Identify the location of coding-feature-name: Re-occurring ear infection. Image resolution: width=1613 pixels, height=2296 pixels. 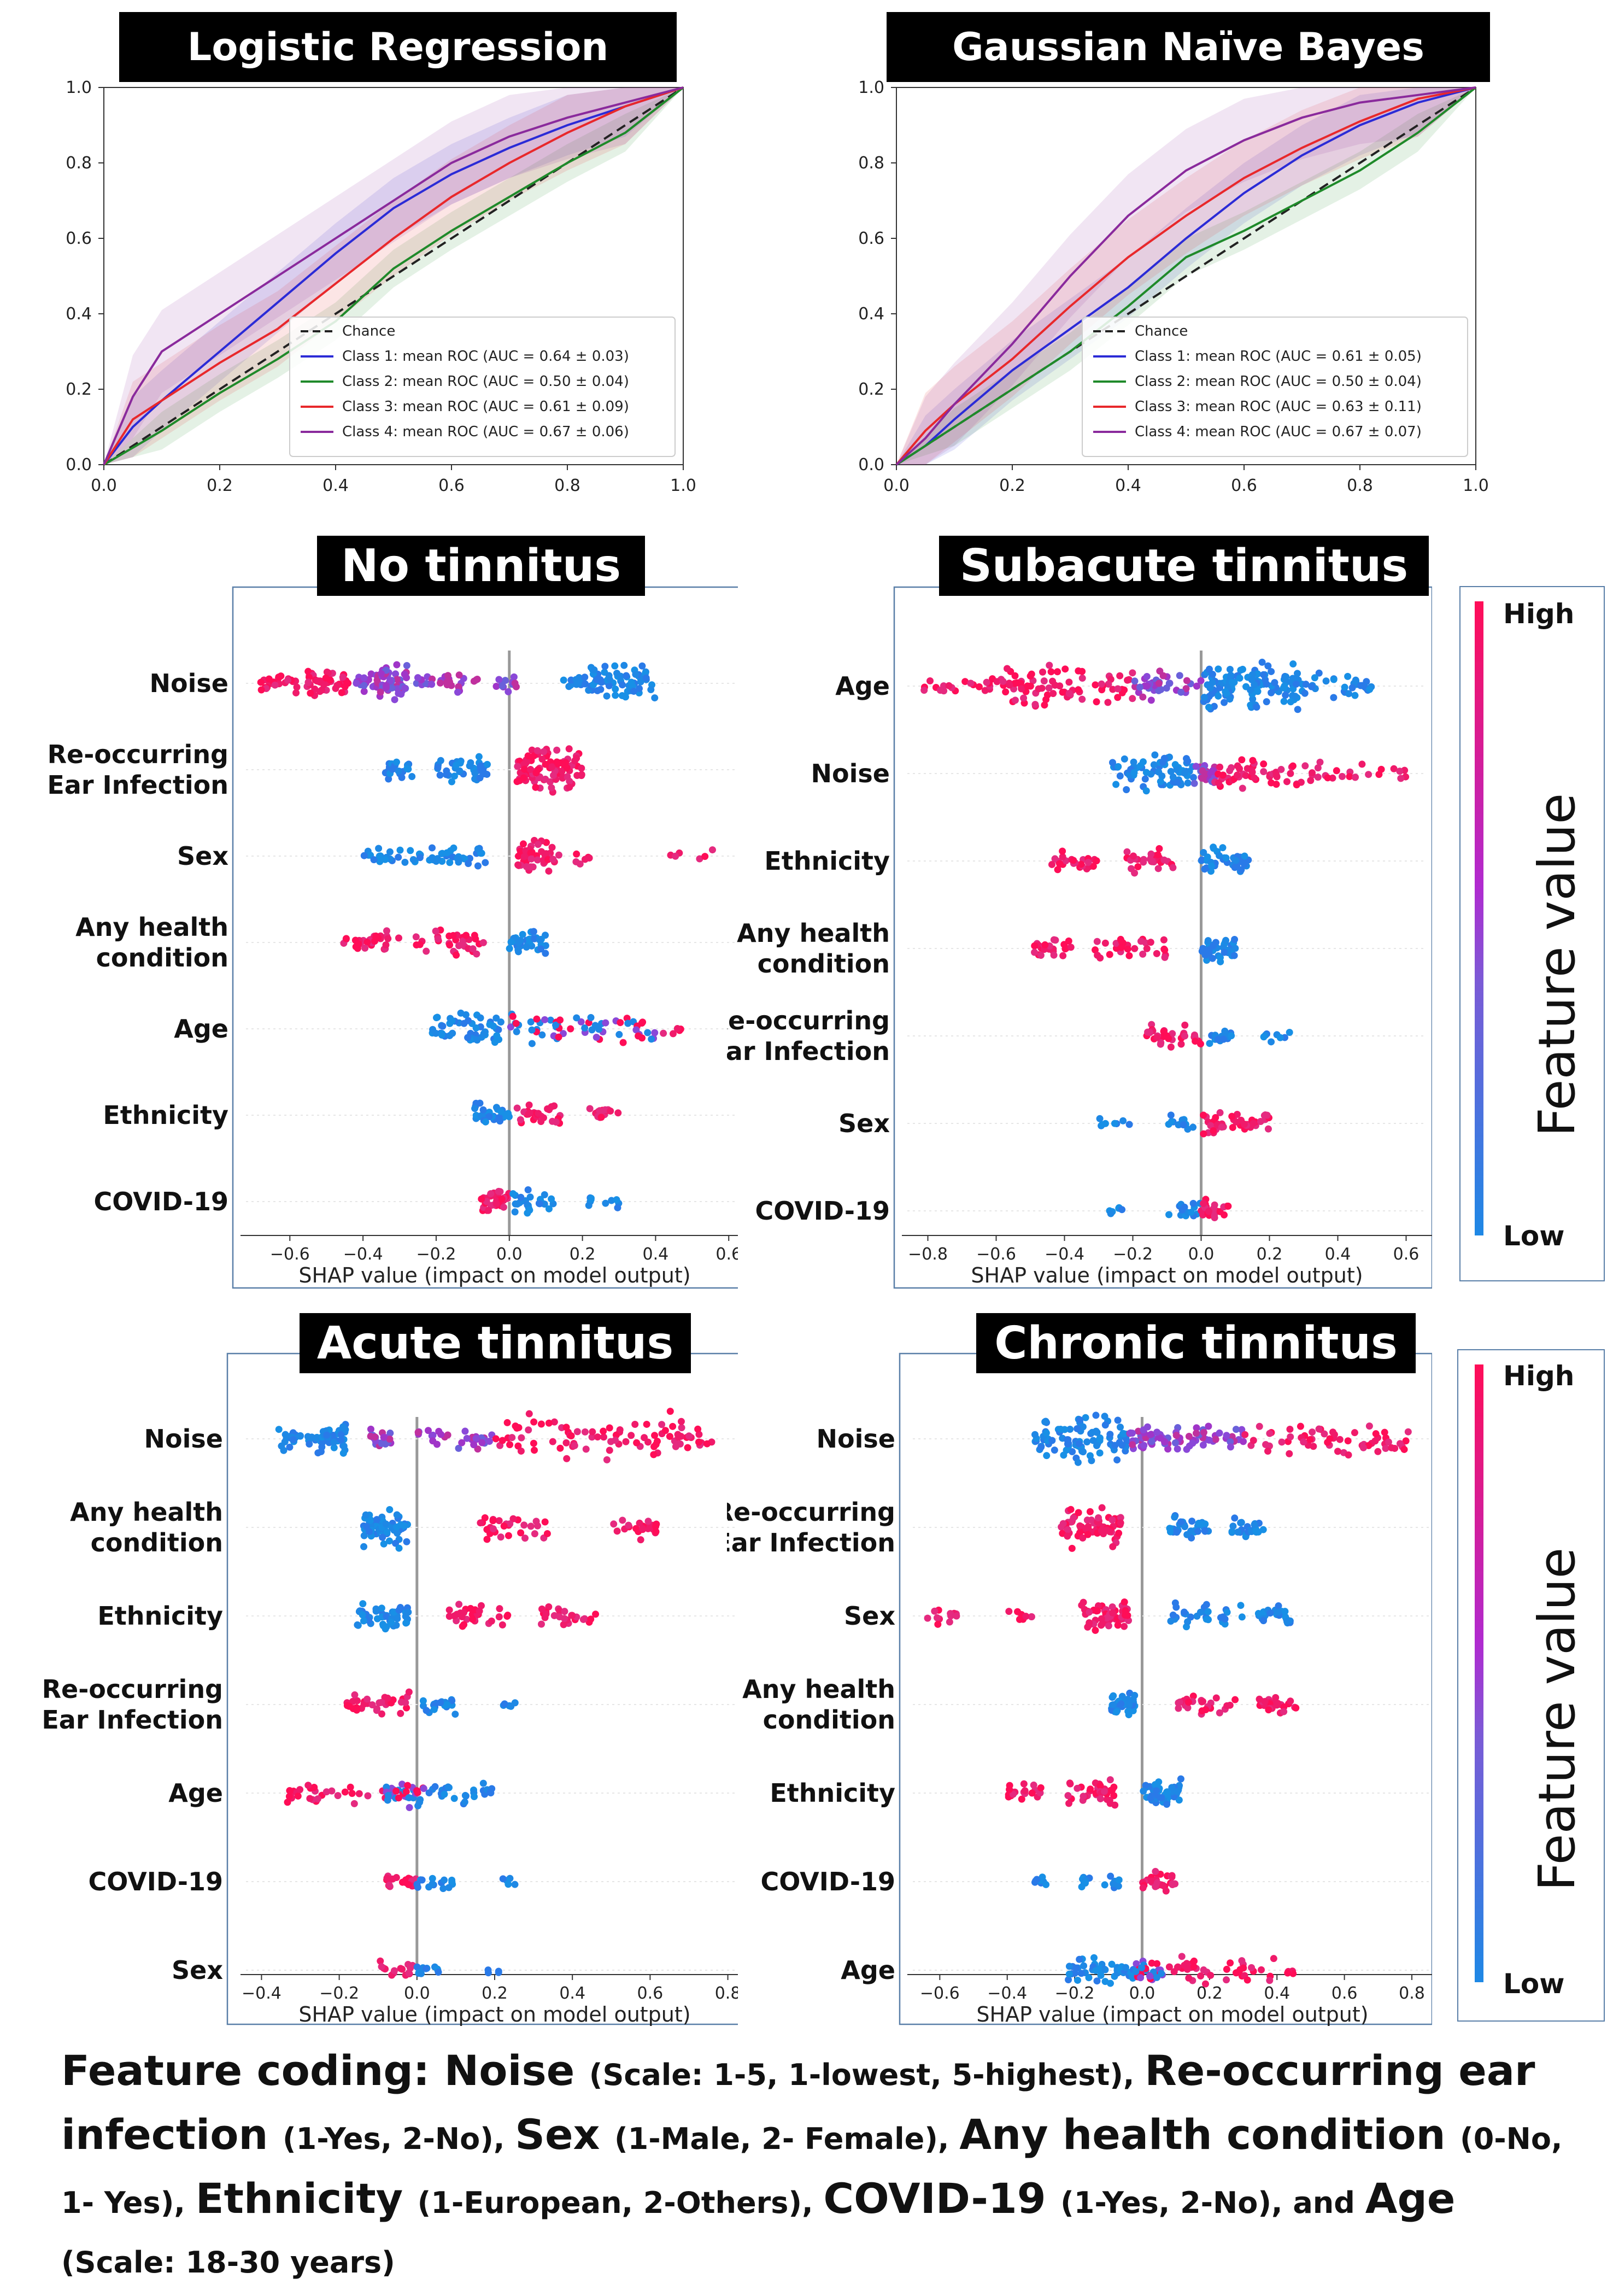
(798, 2102).